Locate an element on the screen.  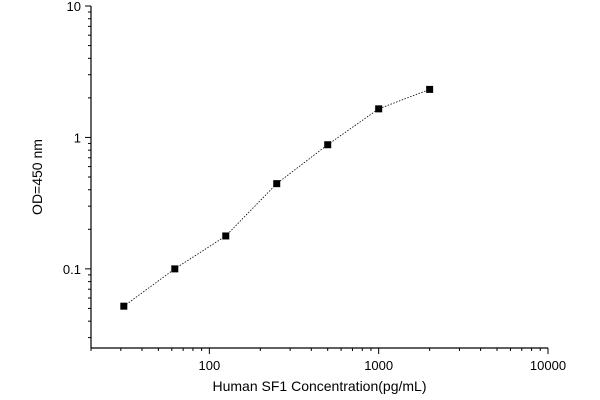
x-tick-label: 100 is located at coordinates (210, 365).